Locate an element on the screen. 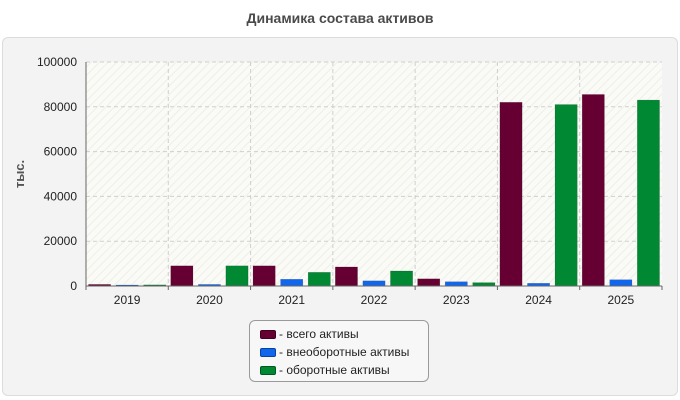 The height and width of the screenshot is (400, 680). legend-label-total: - всего активы is located at coordinates (319, 334).